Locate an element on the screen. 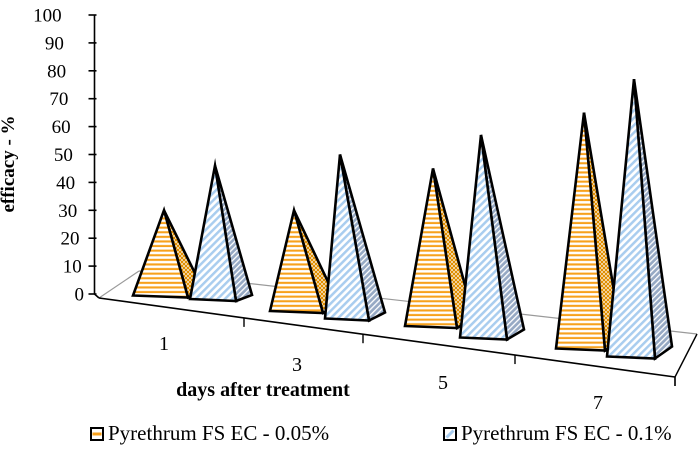  y-tick-label: 30 is located at coordinates (67, 211).